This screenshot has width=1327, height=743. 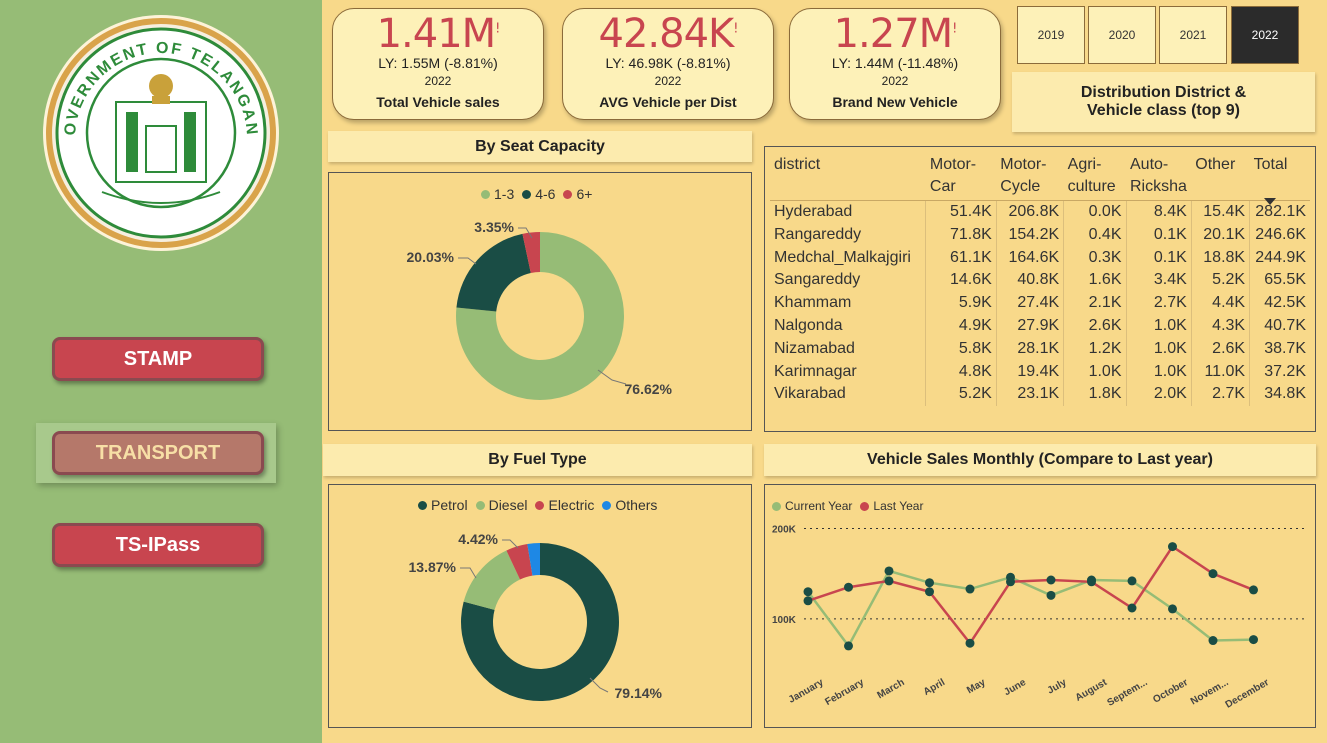 What do you see at coordinates (1220, 176) in the screenshot?
I see `column-header-other: Other` at bounding box center [1220, 176].